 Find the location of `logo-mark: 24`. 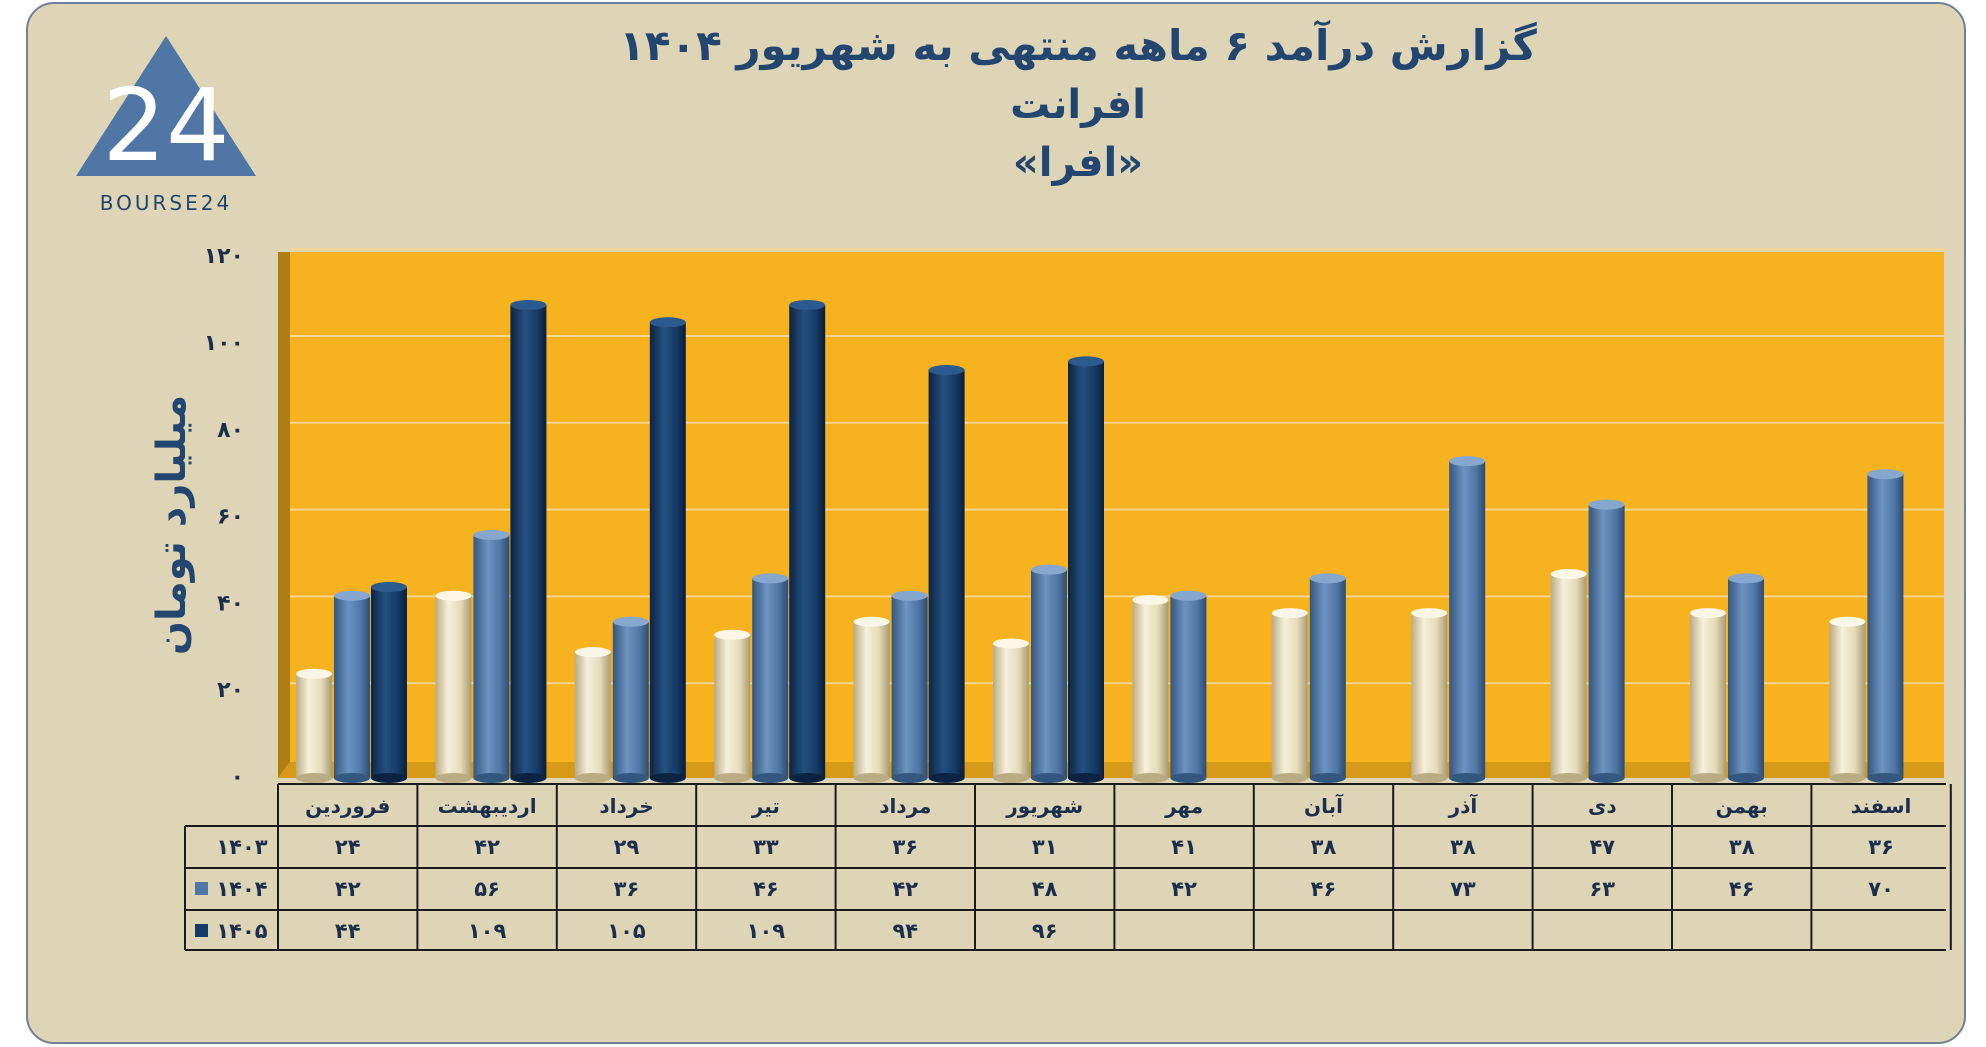

logo-mark: 24 is located at coordinates (165, 125).